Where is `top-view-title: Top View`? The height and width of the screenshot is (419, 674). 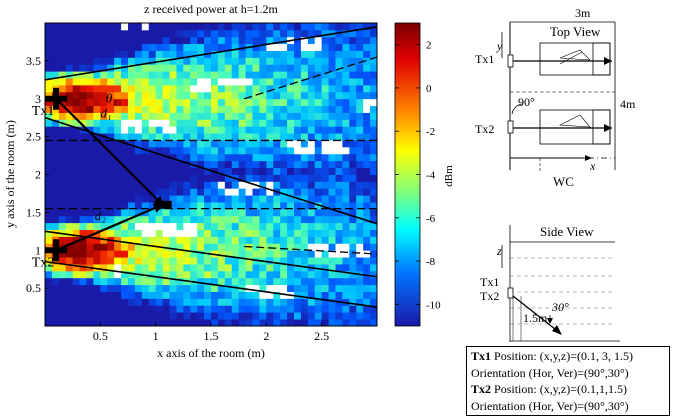
top-view-title: Top View is located at coordinates (575, 31).